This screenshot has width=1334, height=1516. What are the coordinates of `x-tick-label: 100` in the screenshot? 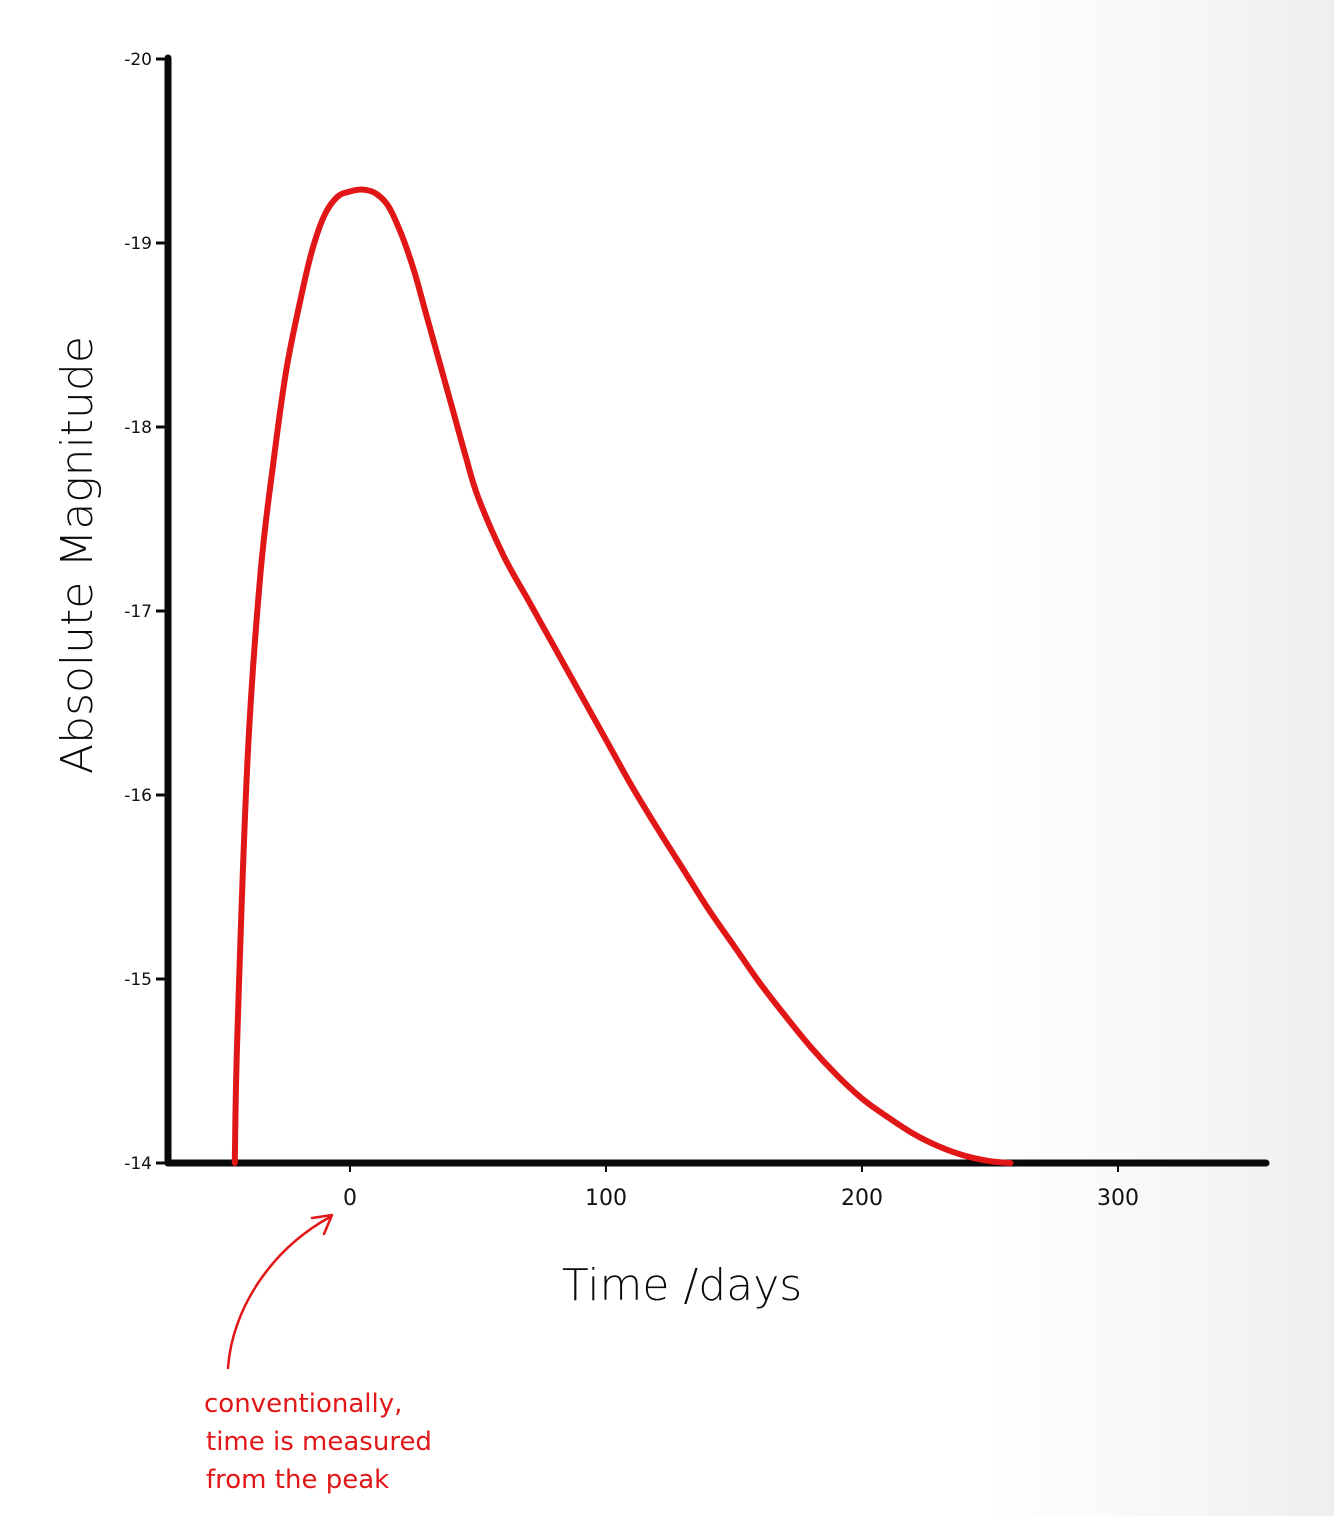 It's located at (606, 1198).